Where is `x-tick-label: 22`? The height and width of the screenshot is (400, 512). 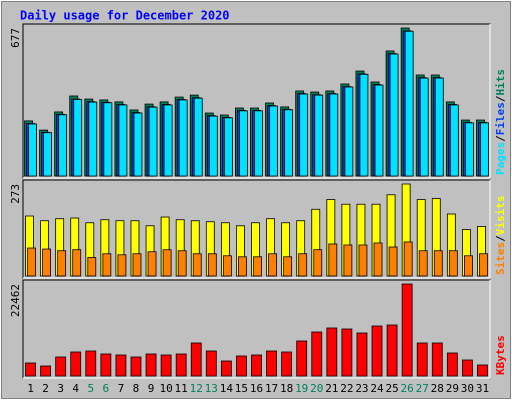
x-tick-label: 22 is located at coordinates (346, 388).